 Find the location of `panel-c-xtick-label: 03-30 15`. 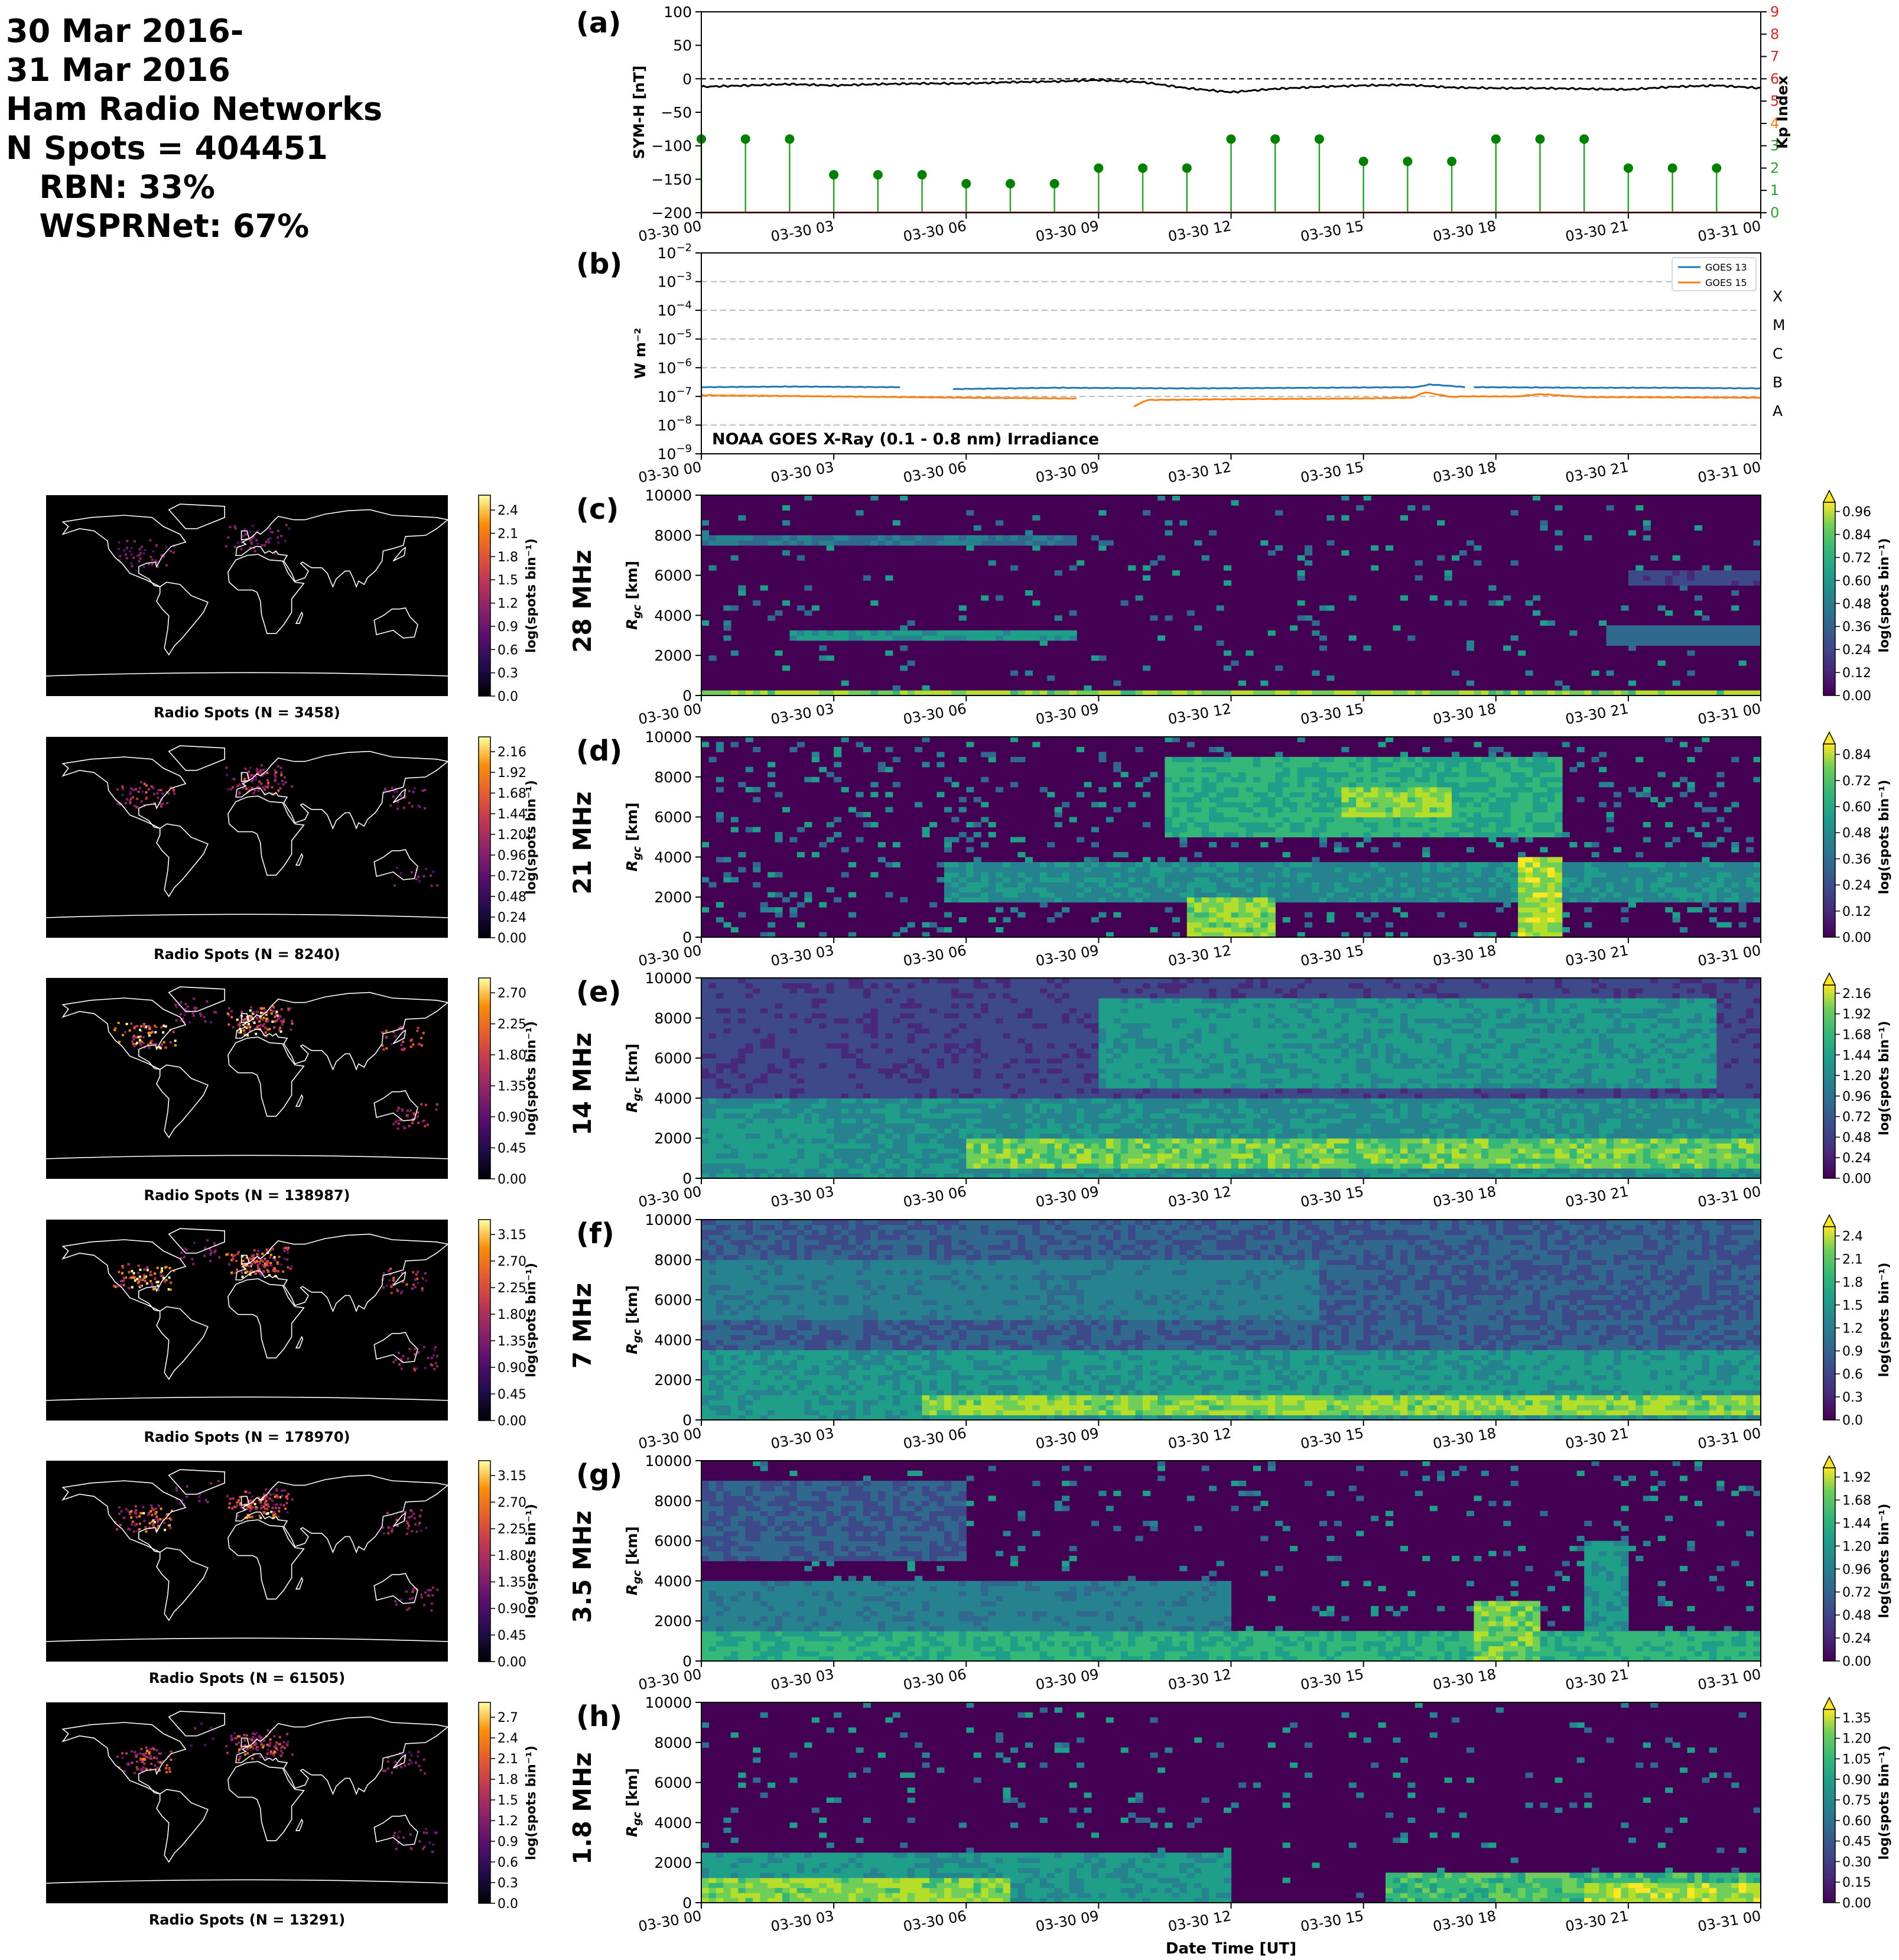

panel-c-xtick-label: 03-30 15 is located at coordinates (1332, 713).